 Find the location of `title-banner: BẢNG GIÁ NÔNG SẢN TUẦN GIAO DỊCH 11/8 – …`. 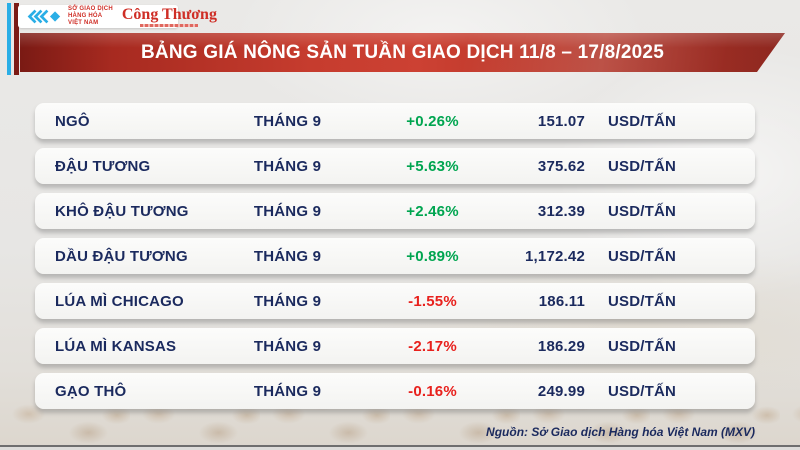

title-banner: BẢNG GIÁ NÔNG SẢN TUẦN GIAO DỊCH 11/8 – … is located at coordinates (402, 52).